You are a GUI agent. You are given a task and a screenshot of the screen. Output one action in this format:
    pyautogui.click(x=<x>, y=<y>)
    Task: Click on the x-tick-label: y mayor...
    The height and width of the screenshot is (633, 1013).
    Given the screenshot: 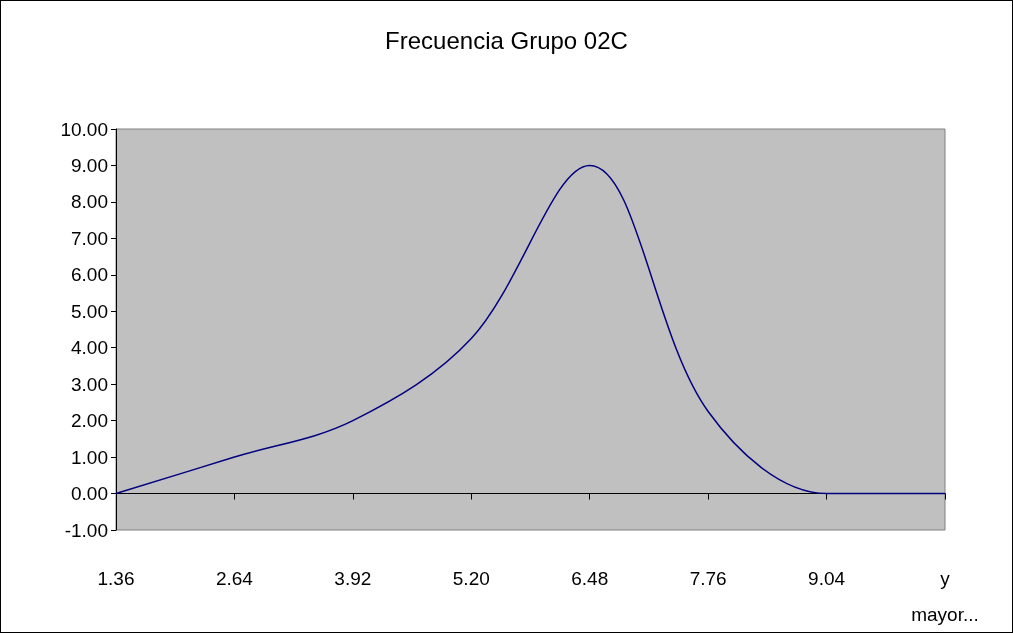 What is the action you would take?
    pyautogui.click(x=945, y=596)
    